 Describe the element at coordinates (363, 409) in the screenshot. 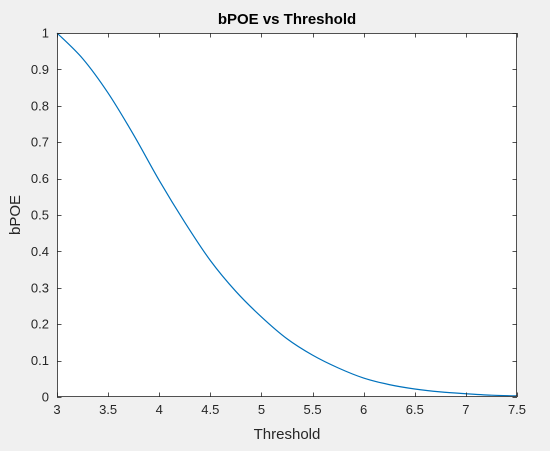

I see `x-tick-label: 6` at that location.